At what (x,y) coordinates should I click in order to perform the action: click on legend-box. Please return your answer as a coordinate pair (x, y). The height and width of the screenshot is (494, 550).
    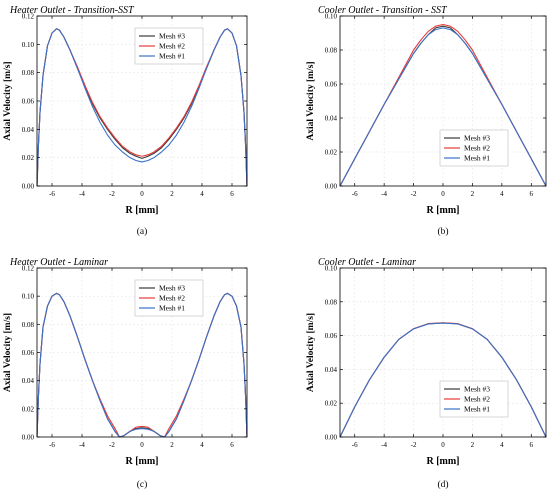
    Looking at the image, I should click on (169, 46).